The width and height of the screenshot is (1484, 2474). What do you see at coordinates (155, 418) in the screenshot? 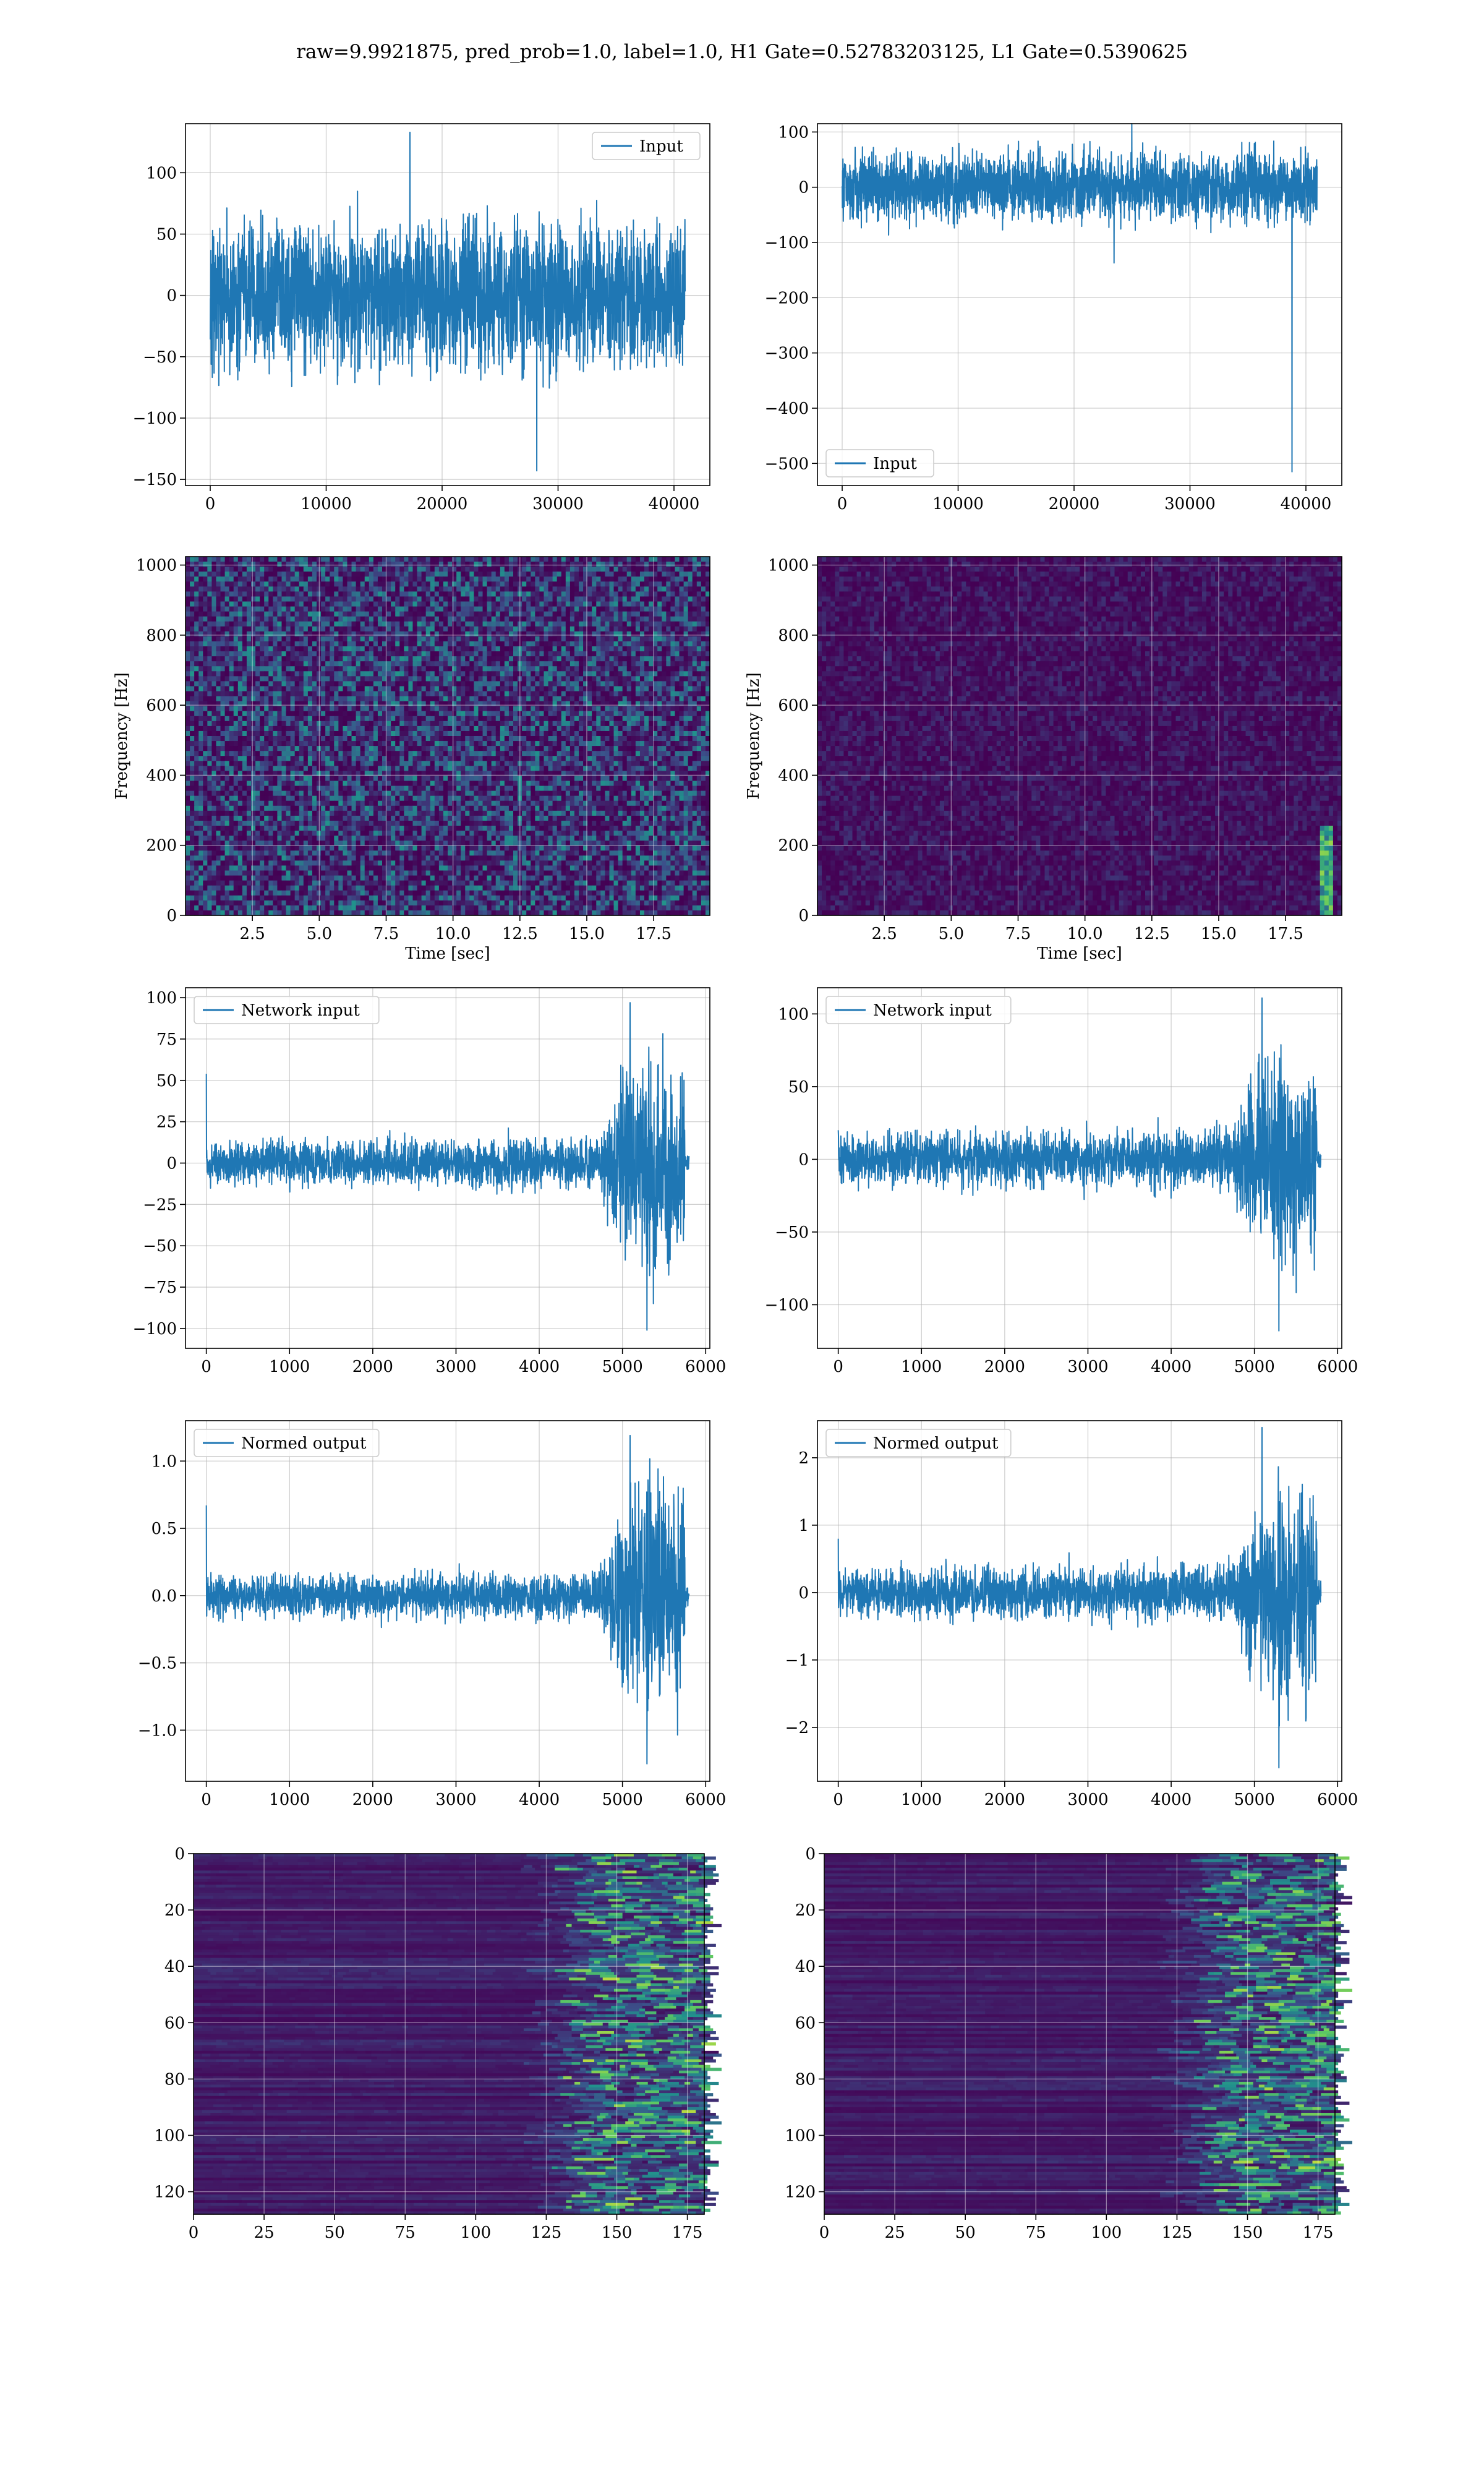
I see `y-tick-label: −100` at bounding box center [155, 418].